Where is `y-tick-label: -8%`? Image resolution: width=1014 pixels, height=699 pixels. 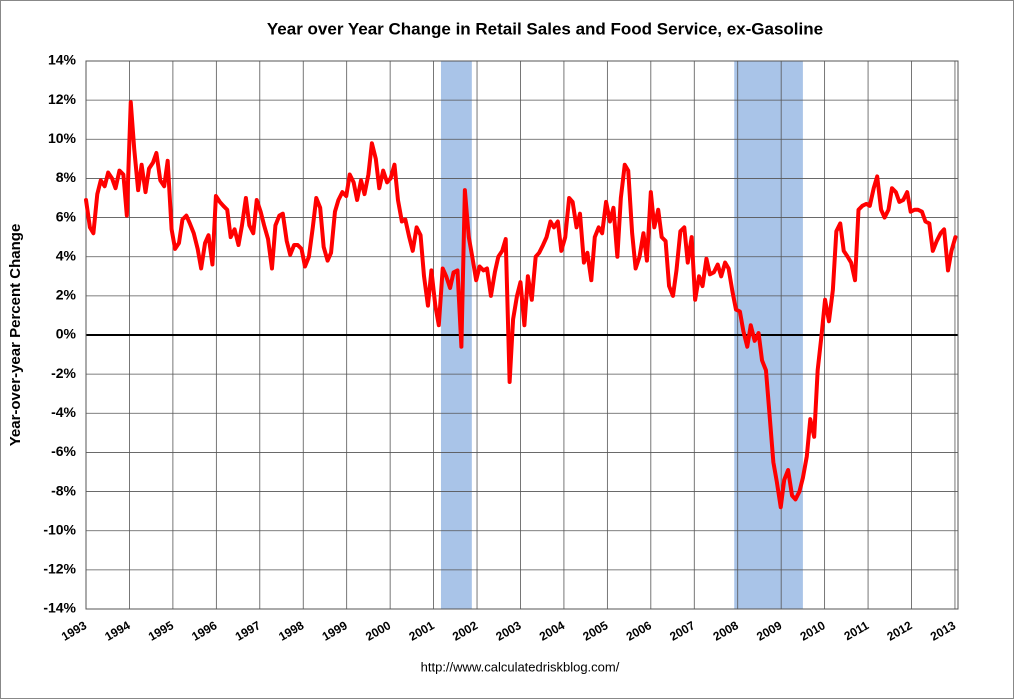
y-tick-label: -8% is located at coordinates (63, 490).